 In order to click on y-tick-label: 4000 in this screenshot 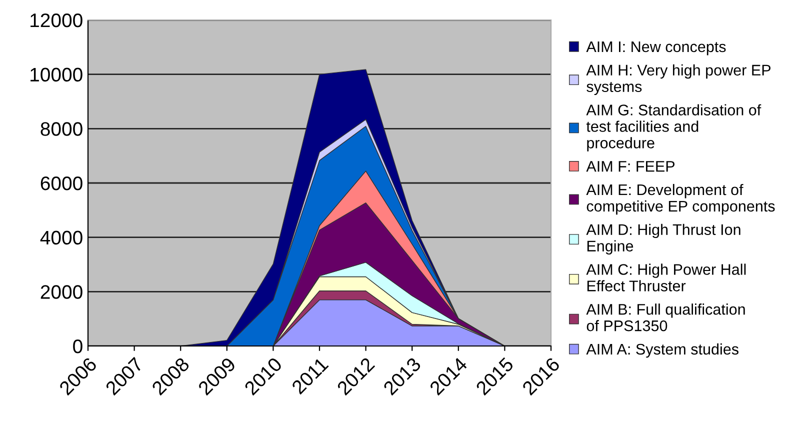, I will do `click(61, 237)`.